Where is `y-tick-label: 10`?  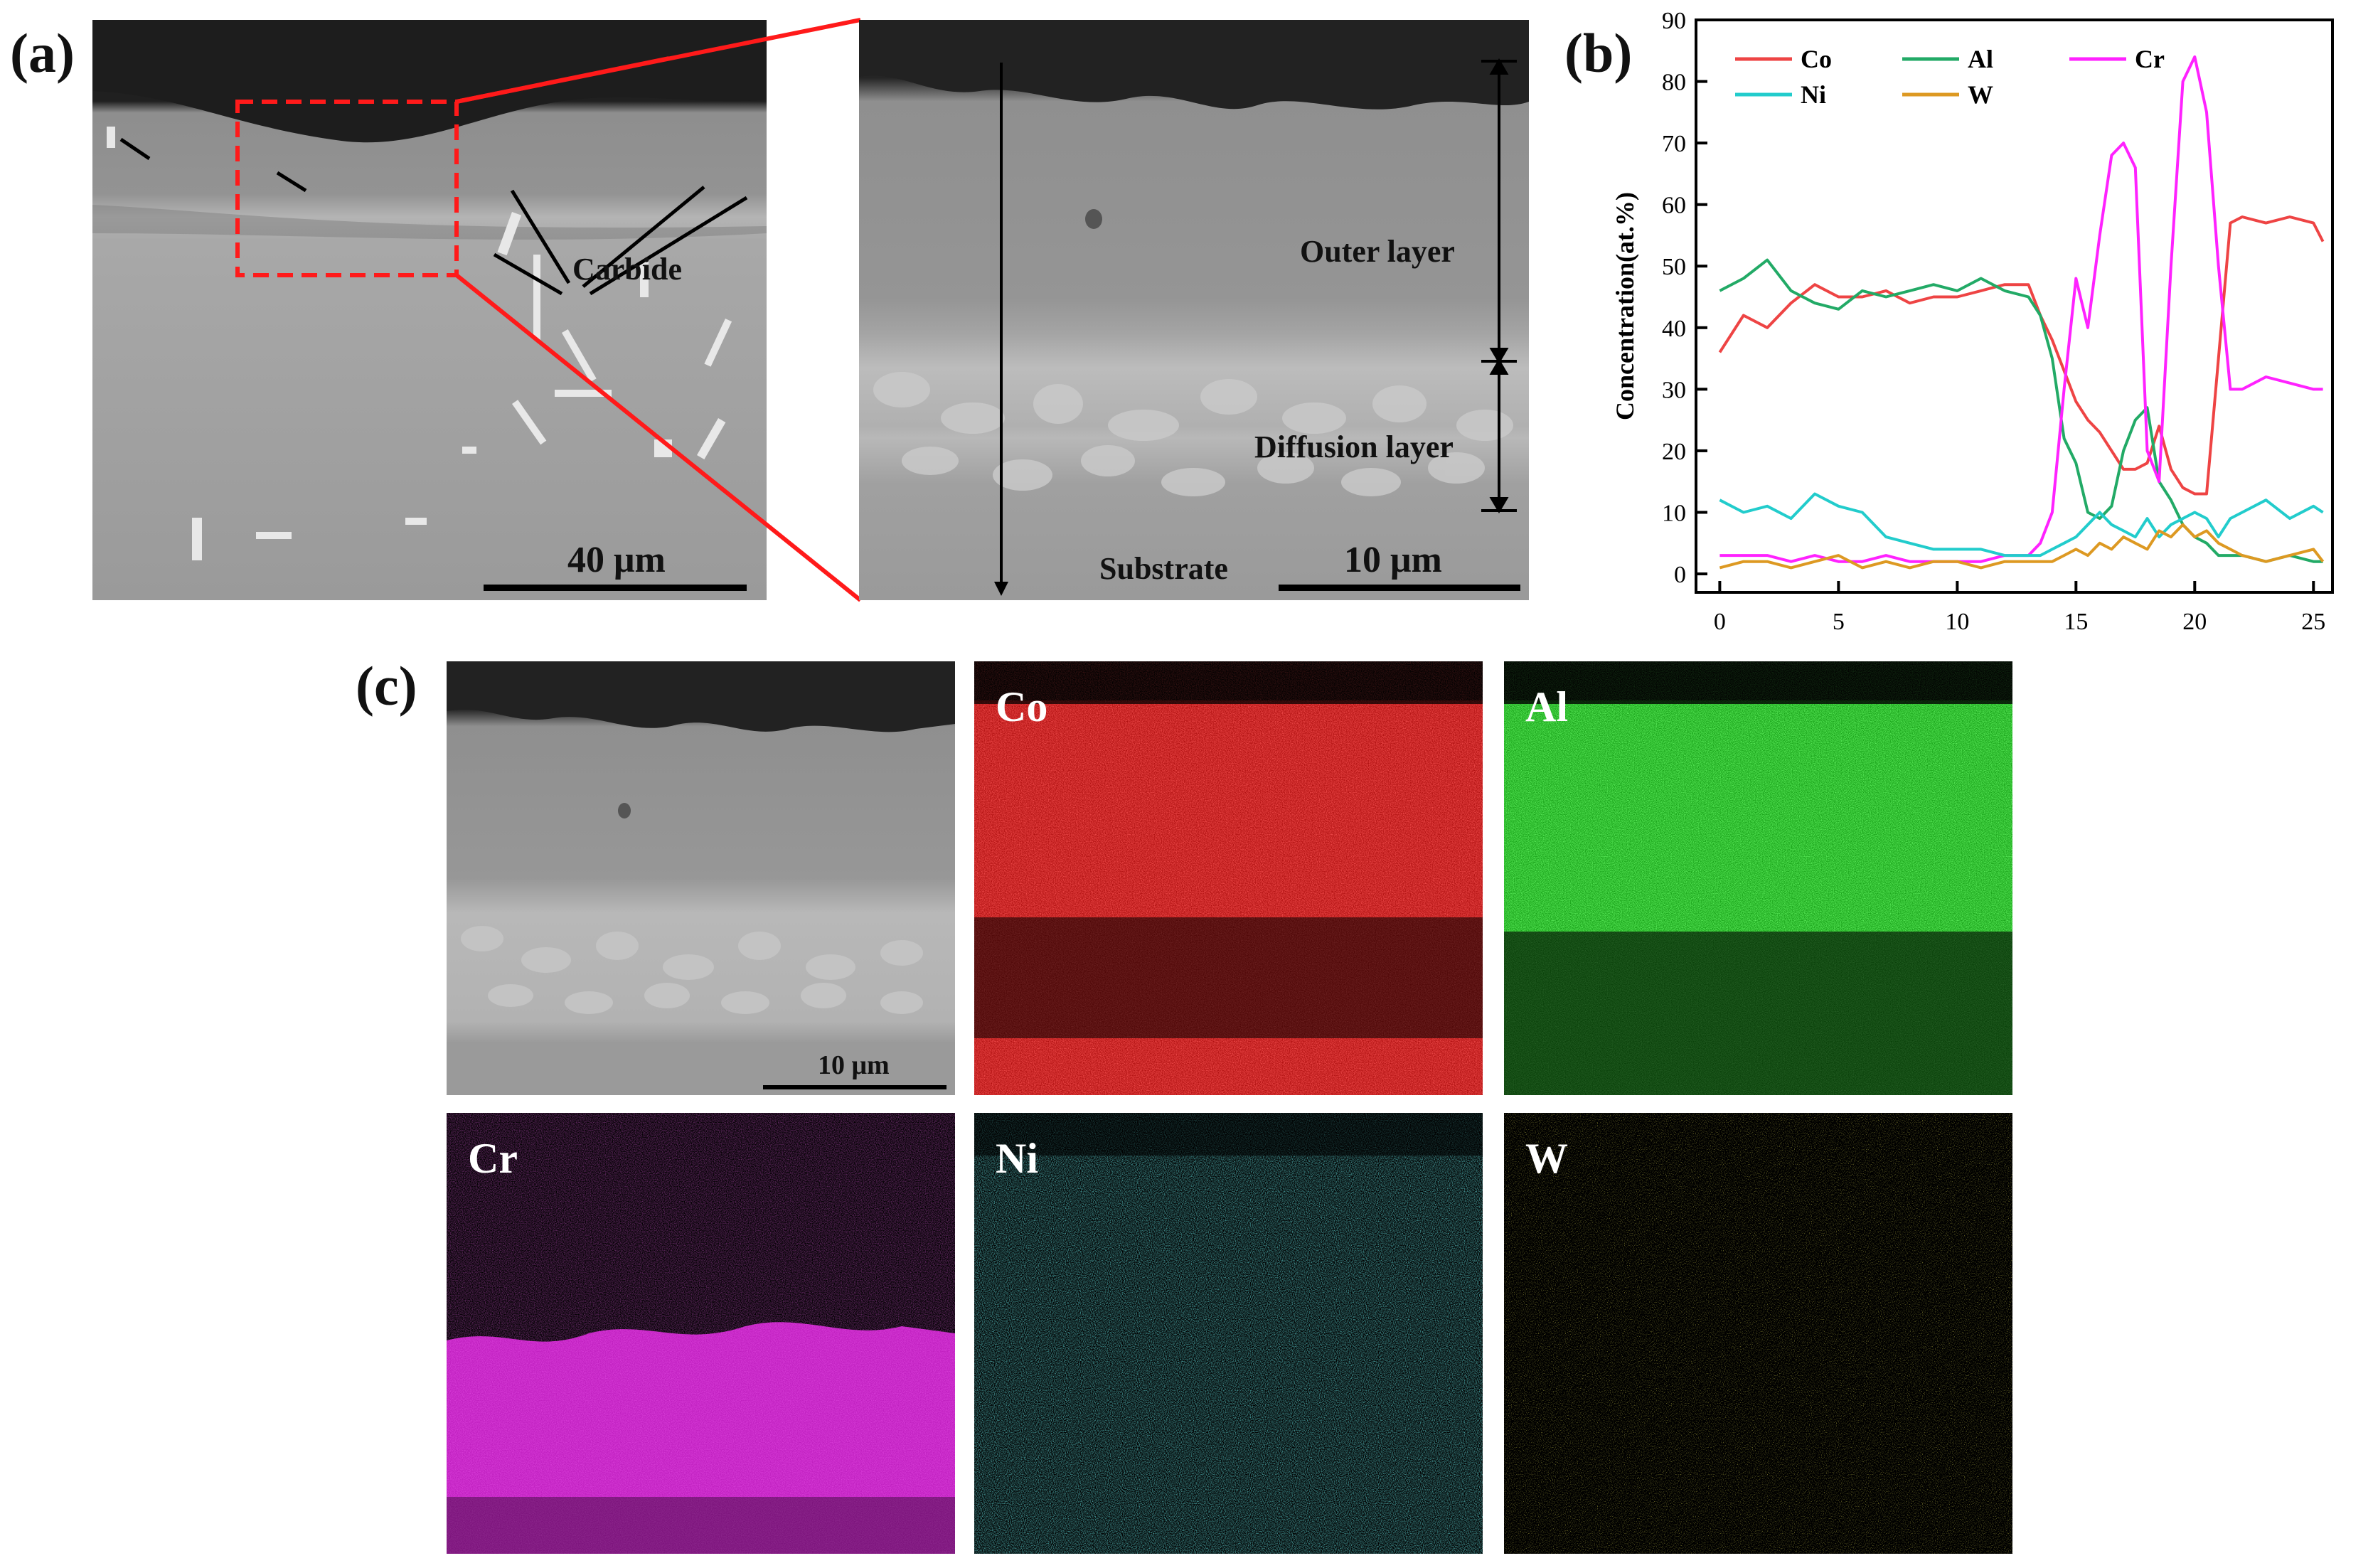 y-tick-label: 10 is located at coordinates (1674, 513).